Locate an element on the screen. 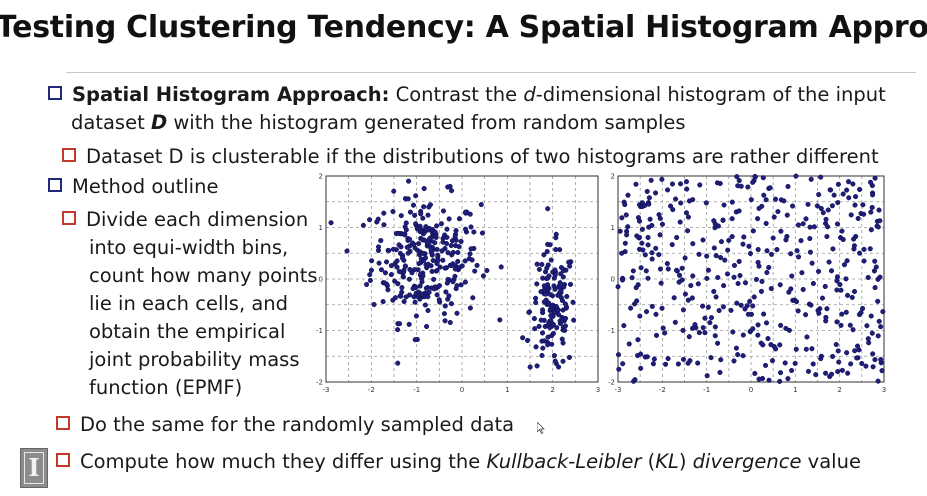  bullet-D: D is located at coordinates (159, 122).